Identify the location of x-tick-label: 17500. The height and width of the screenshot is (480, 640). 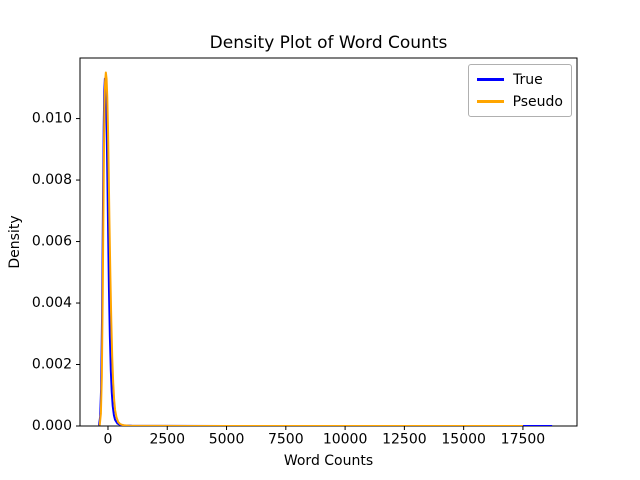
(523, 440).